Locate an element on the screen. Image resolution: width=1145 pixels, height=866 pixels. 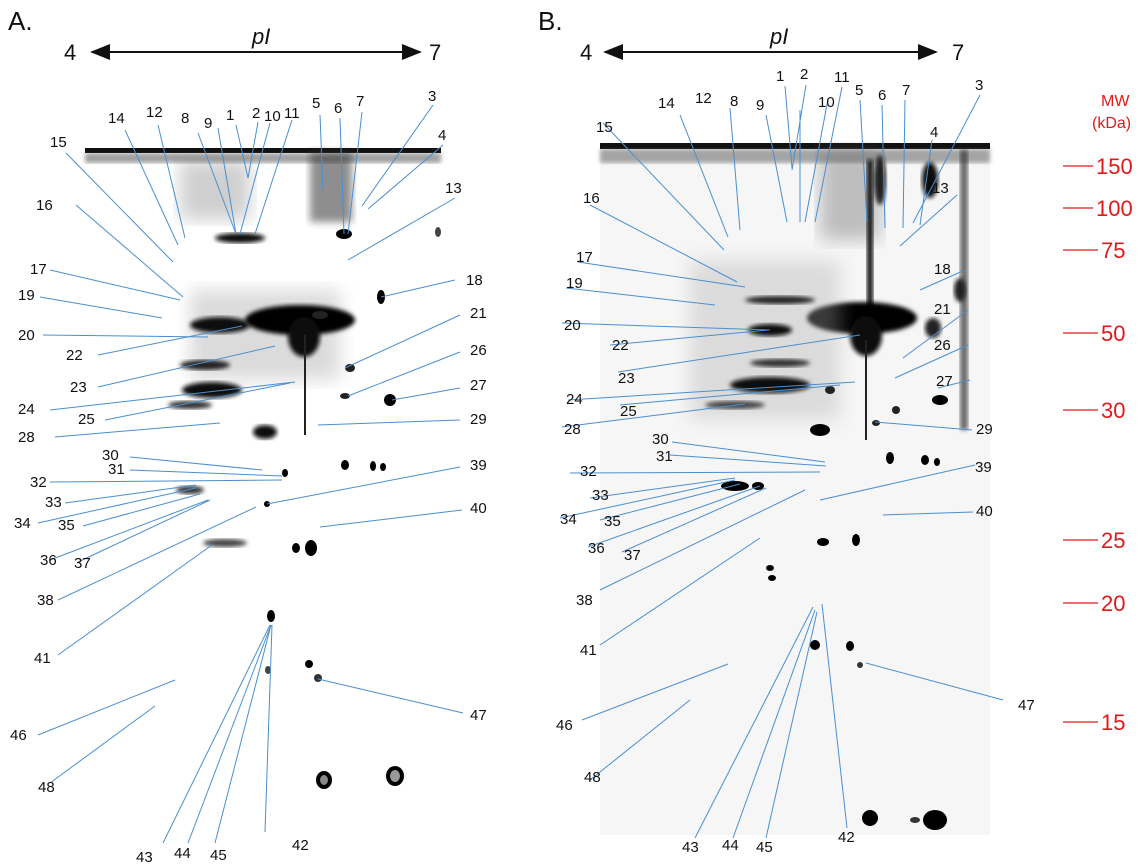
panel-b-spot-label: 20 is located at coordinates (572, 325).